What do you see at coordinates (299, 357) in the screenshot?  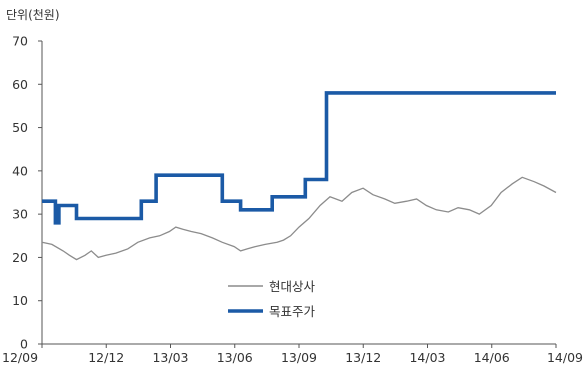 I see `x-tick-label: 13/09` at bounding box center [299, 357].